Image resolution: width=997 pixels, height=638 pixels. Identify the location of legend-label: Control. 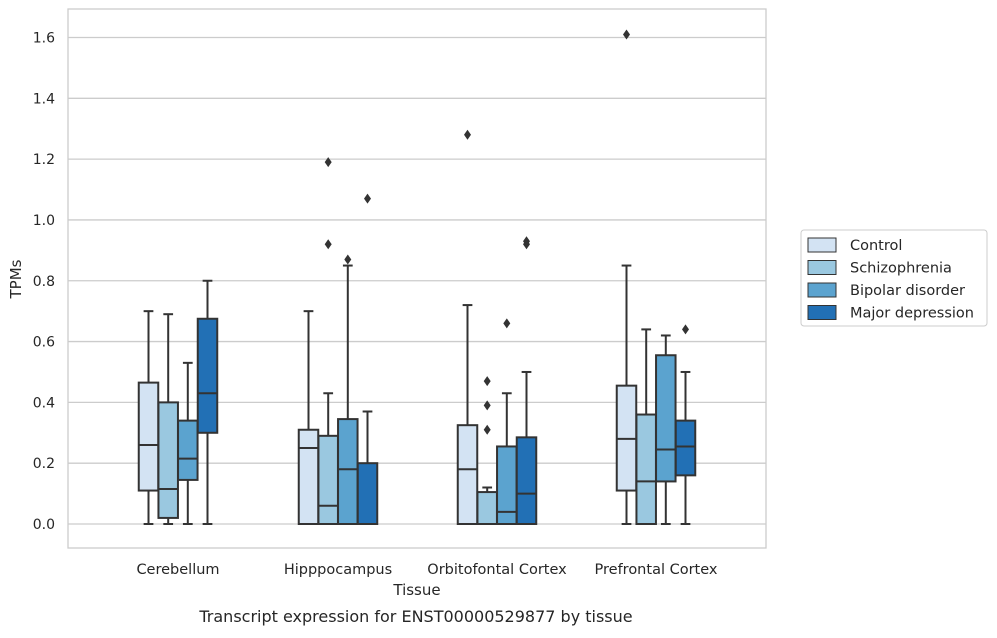
(876, 246).